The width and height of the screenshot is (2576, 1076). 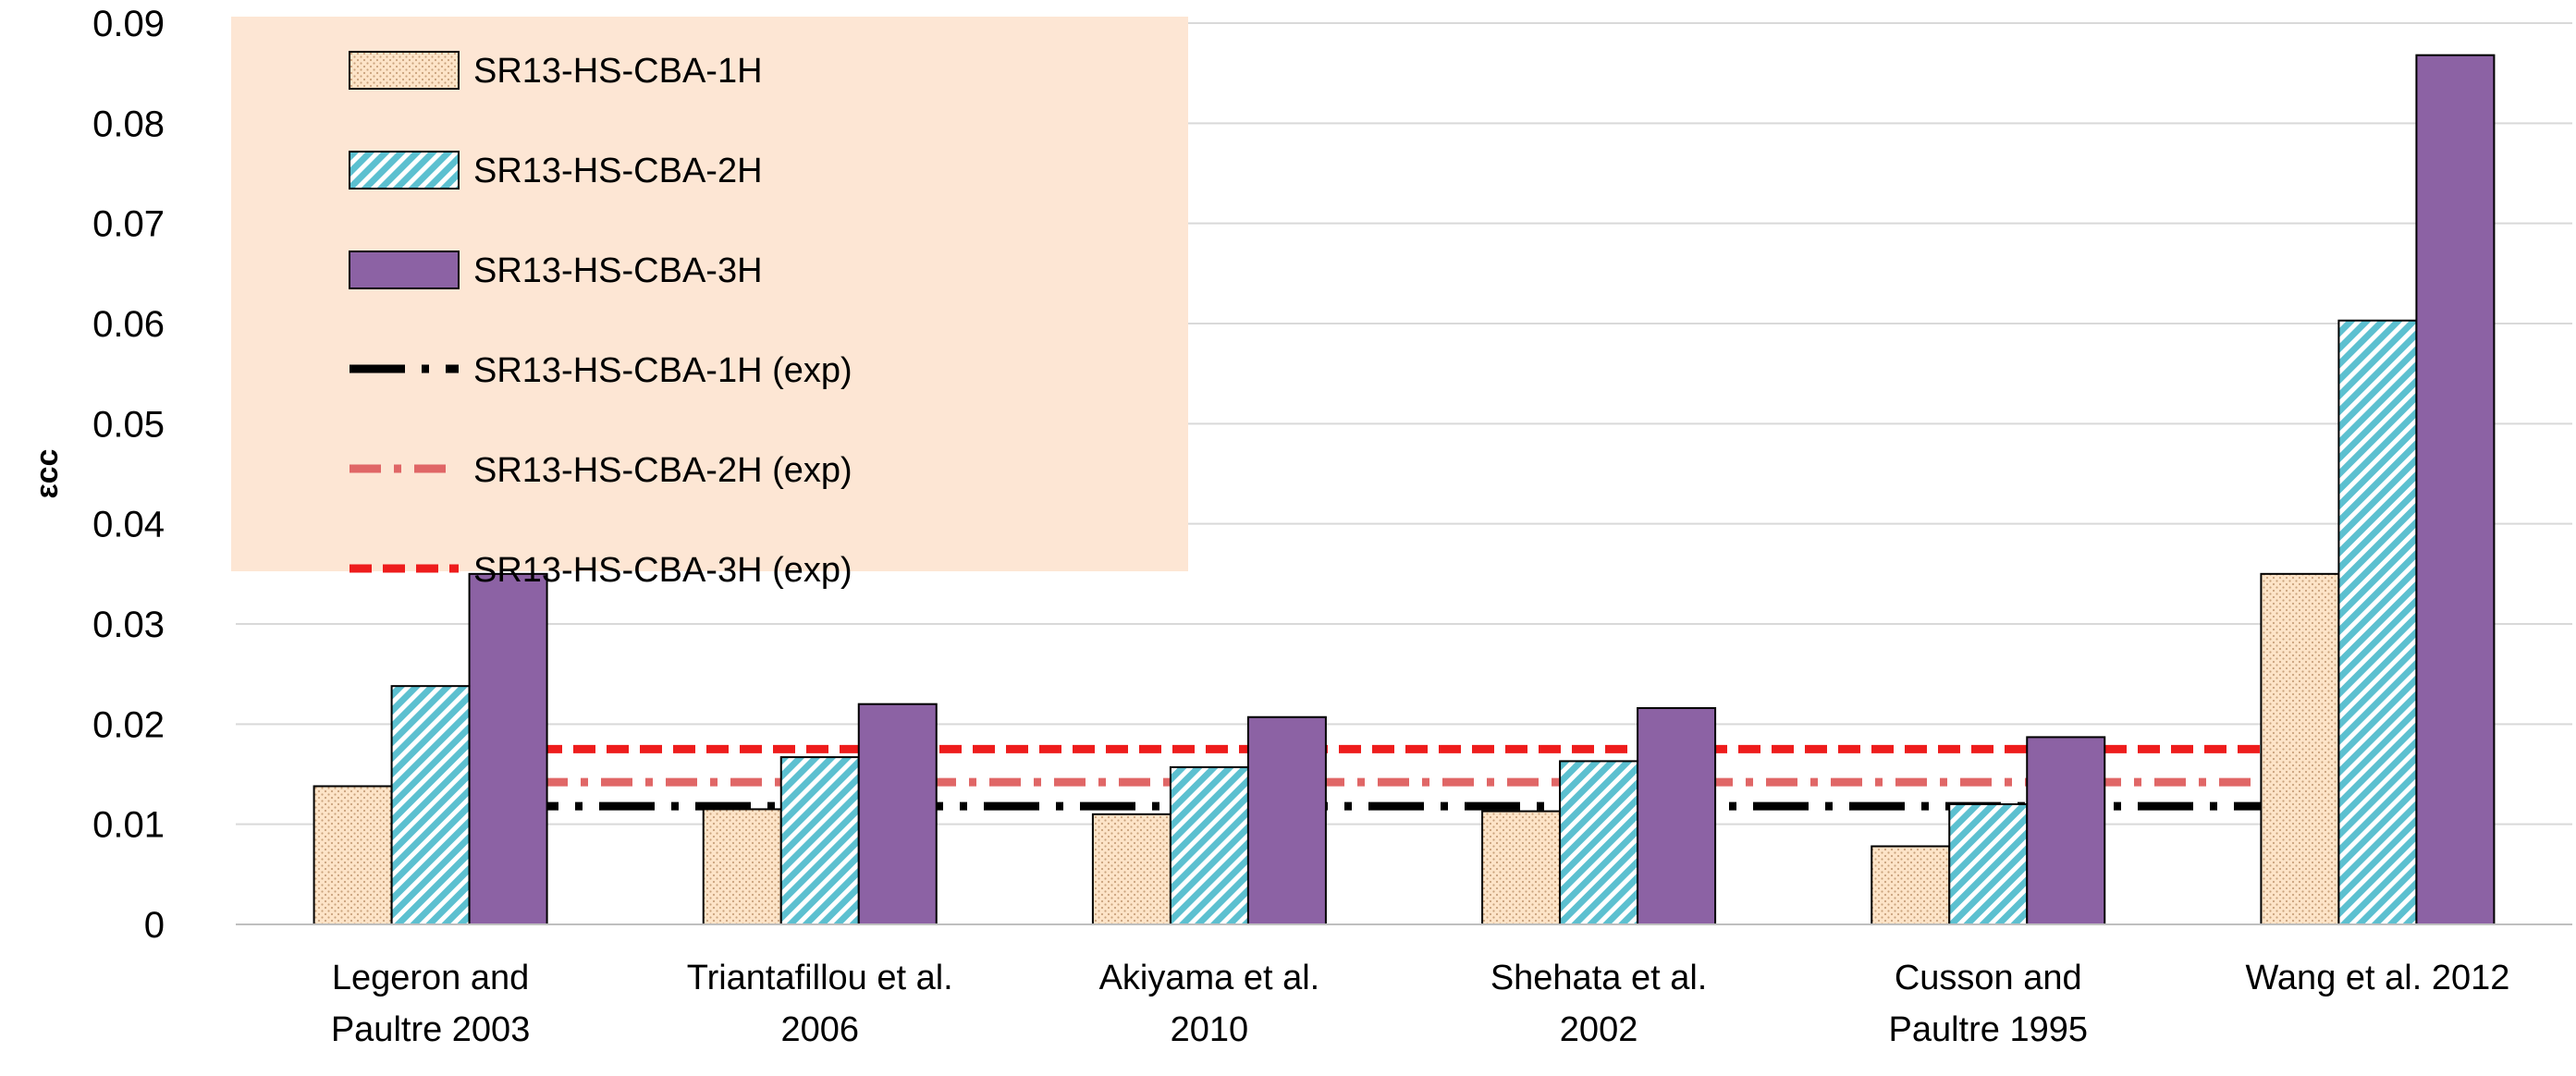 What do you see at coordinates (154, 926) in the screenshot?
I see `y-tick-label: 0` at bounding box center [154, 926].